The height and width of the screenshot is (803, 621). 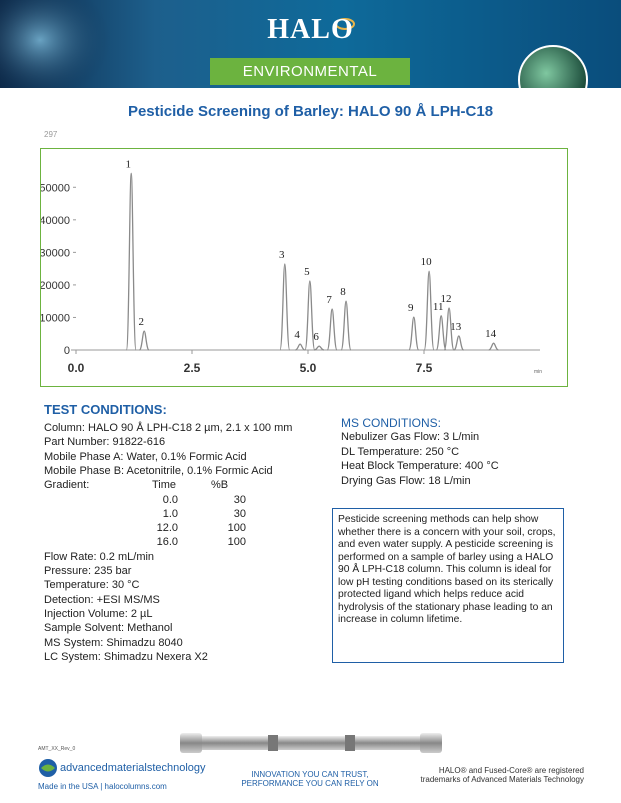 What do you see at coordinates (438, 307) in the screenshot?
I see `peak-label: 11` at bounding box center [438, 307].